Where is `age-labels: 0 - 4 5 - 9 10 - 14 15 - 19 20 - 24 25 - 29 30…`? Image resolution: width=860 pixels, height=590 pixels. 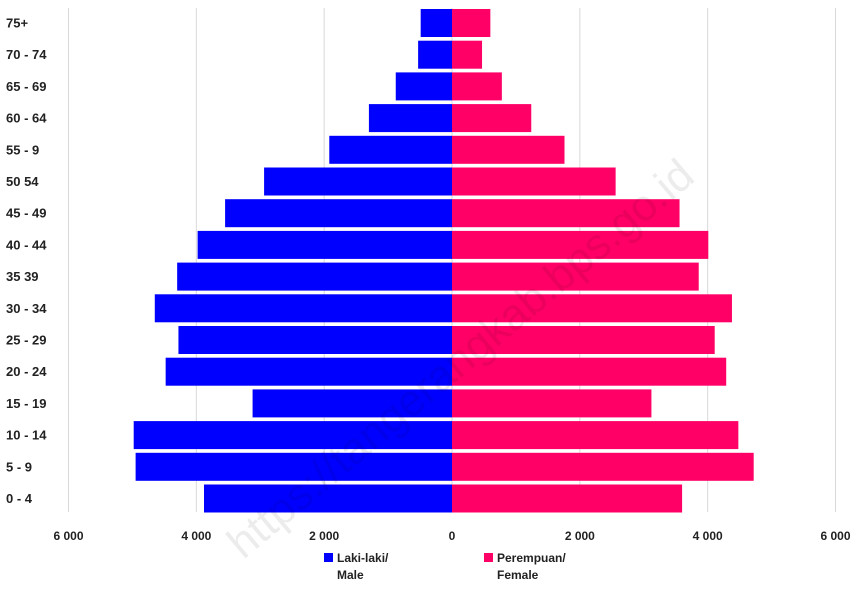
age-labels: 0 - 4 5 - 9 10 - 14 15 - 19 20 - 24 25 - 29 30… is located at coordinates (26, 261).